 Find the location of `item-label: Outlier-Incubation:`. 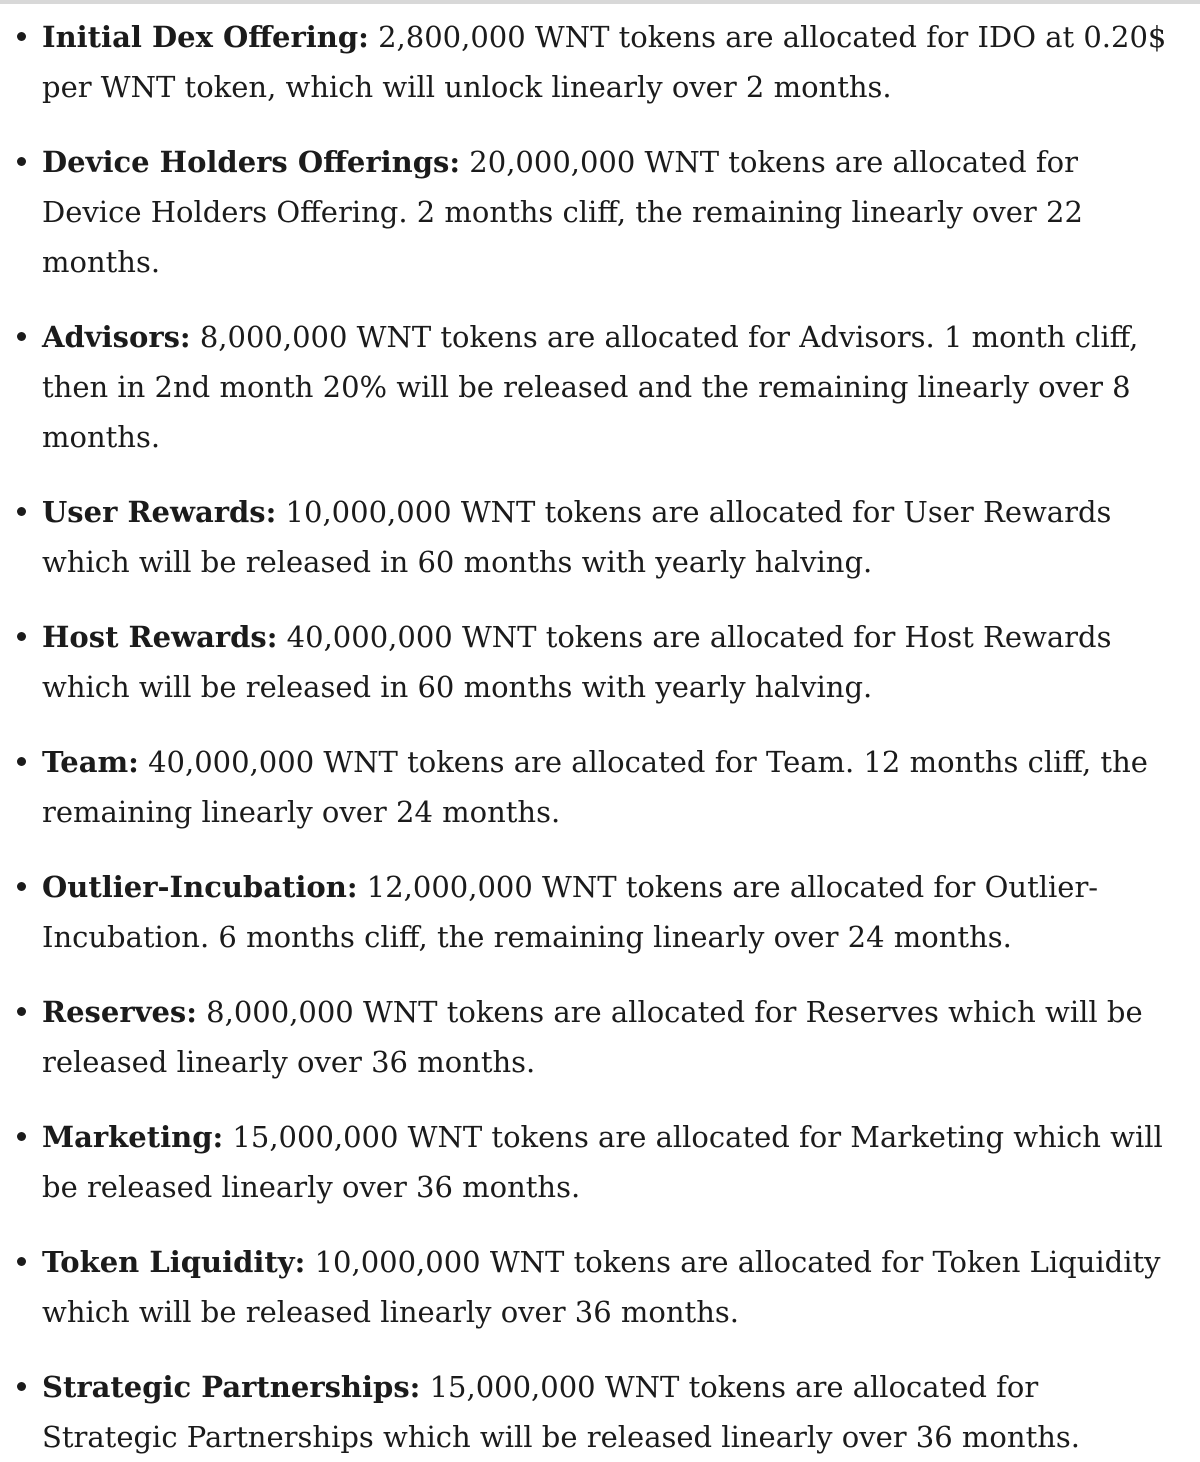

item-label: Outlier-Incubation: is located at coordinates (200, 887).